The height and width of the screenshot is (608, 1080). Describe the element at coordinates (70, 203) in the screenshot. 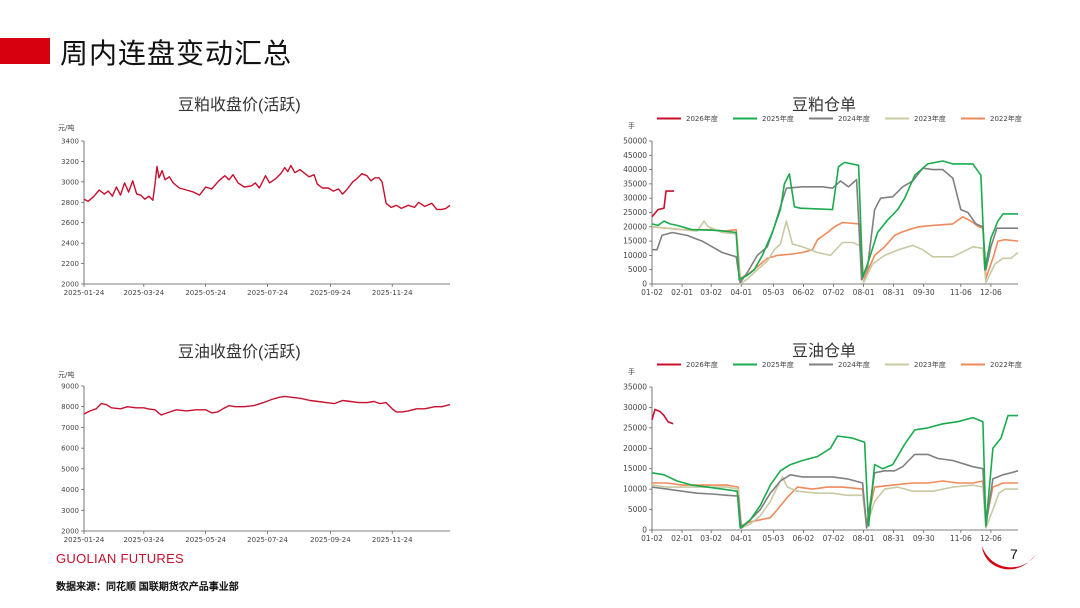

I see `y-tick-label: 2800` at that location.